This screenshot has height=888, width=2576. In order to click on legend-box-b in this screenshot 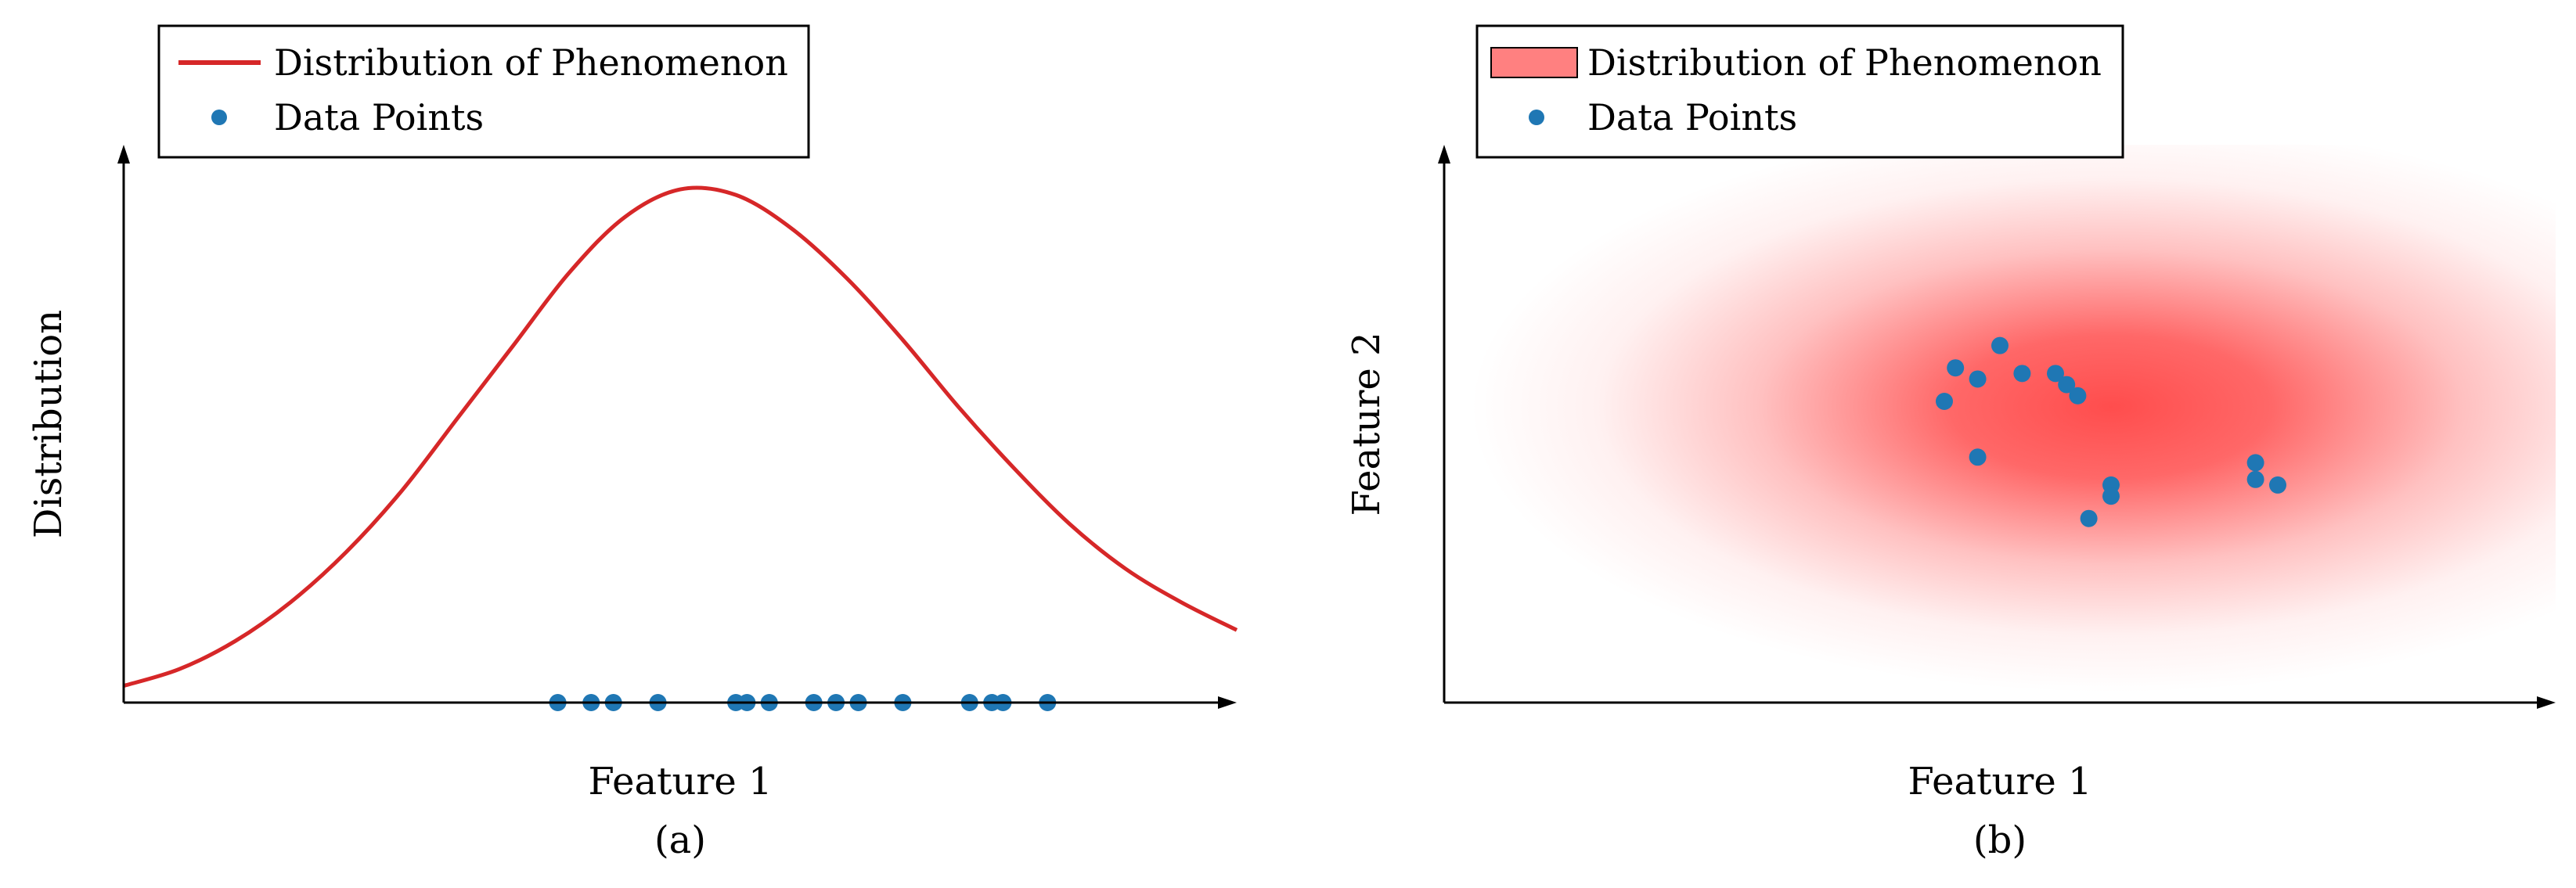, I will do `click(1799, 91)`.